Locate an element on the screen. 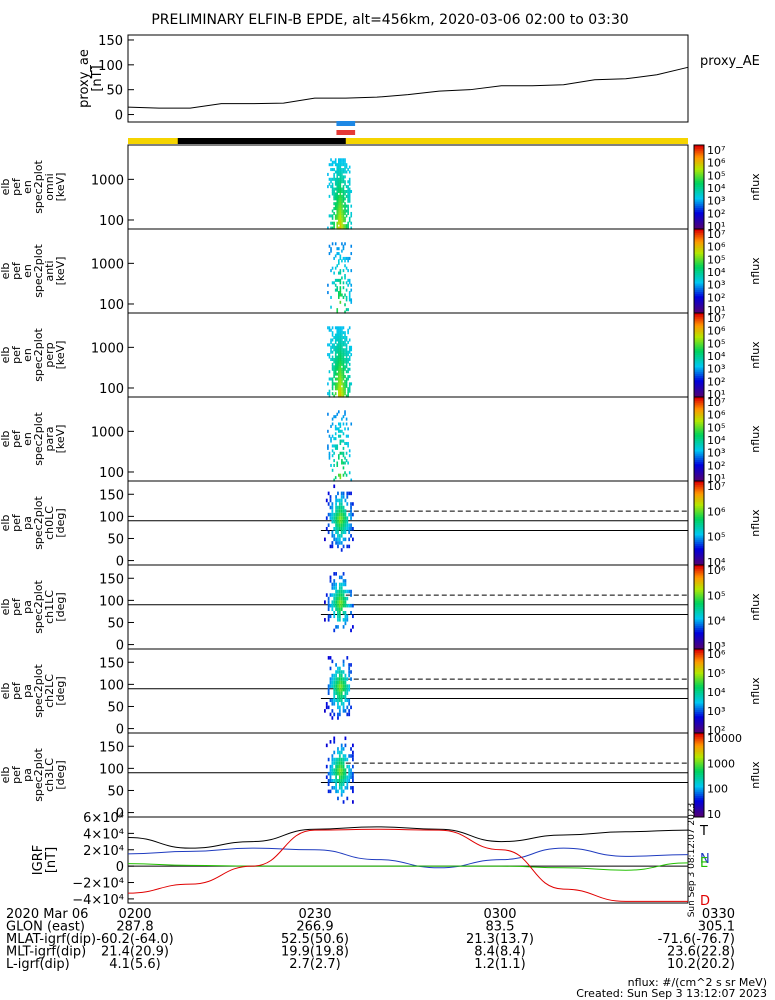  ae-ytick-label: 100 is located at coordinates (110, 66).